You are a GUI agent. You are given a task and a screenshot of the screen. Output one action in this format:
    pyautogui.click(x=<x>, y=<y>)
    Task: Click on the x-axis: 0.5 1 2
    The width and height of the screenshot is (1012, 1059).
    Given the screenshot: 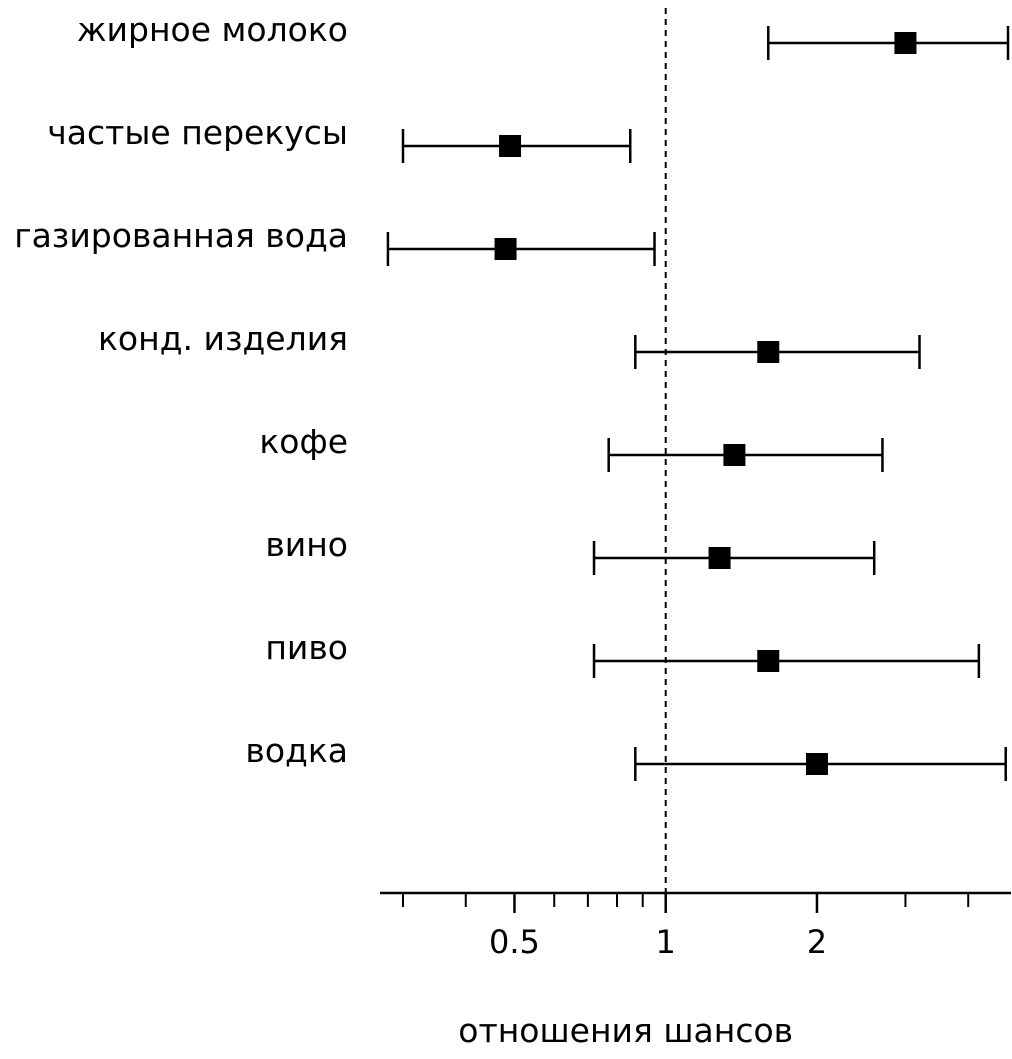 What is the action you would take?
    pyautogui.click(x=695, y=926)
    